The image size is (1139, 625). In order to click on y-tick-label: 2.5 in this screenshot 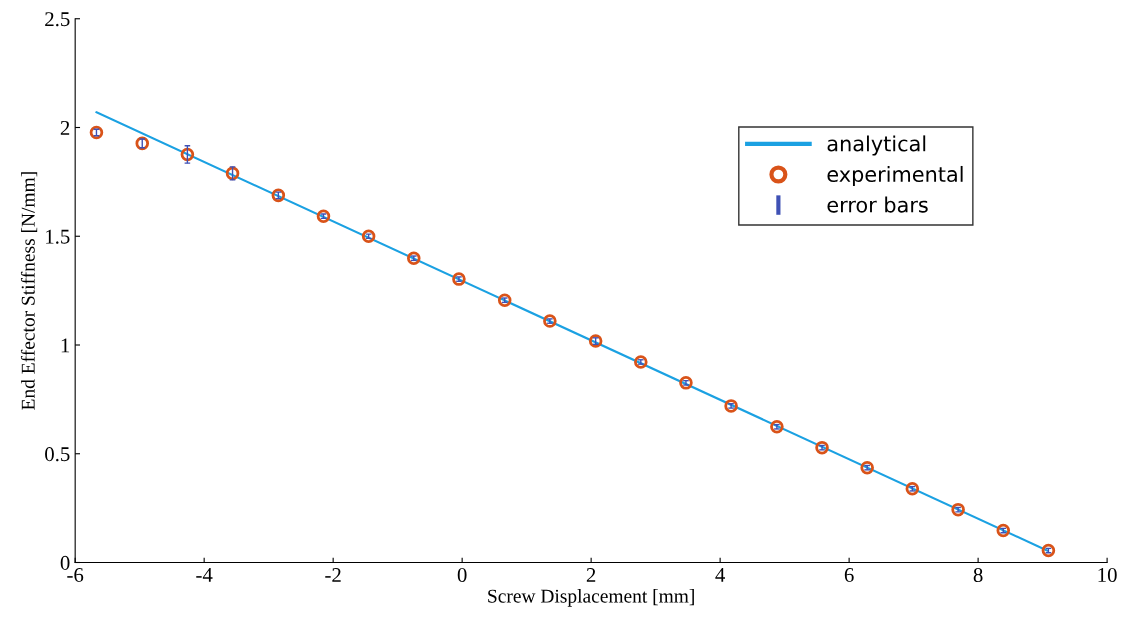, I will do `click(57, 19)`.